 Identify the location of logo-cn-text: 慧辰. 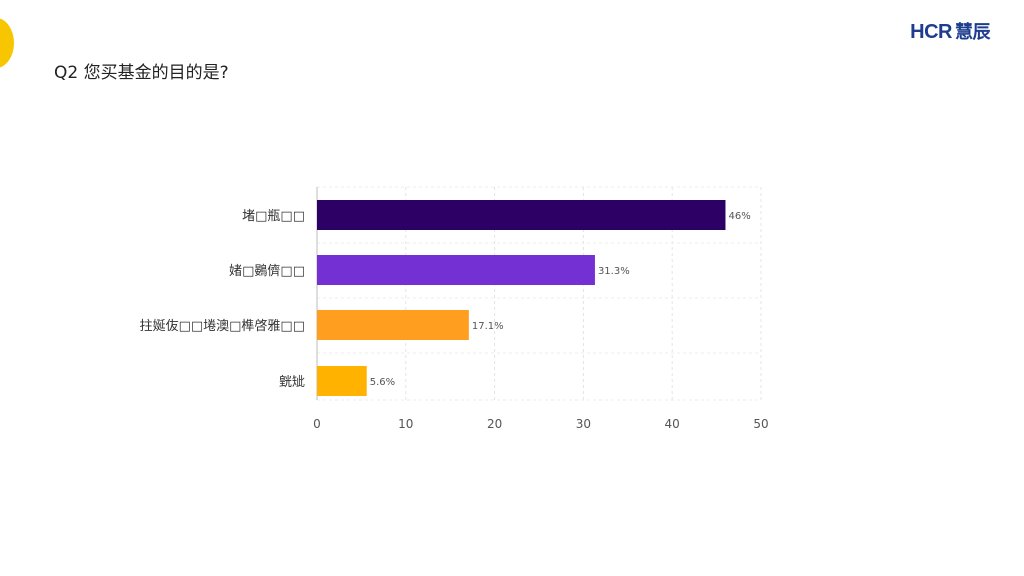
(973, 32).